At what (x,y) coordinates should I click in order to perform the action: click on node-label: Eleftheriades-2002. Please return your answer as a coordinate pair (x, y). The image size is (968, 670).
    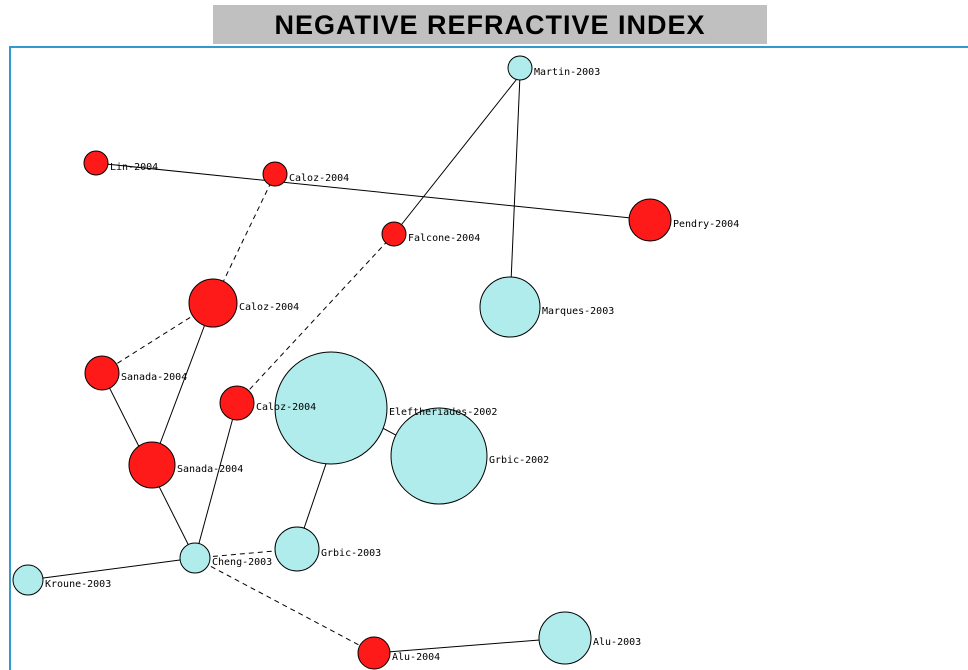
    Looking at the image, I should click on (443, 412).